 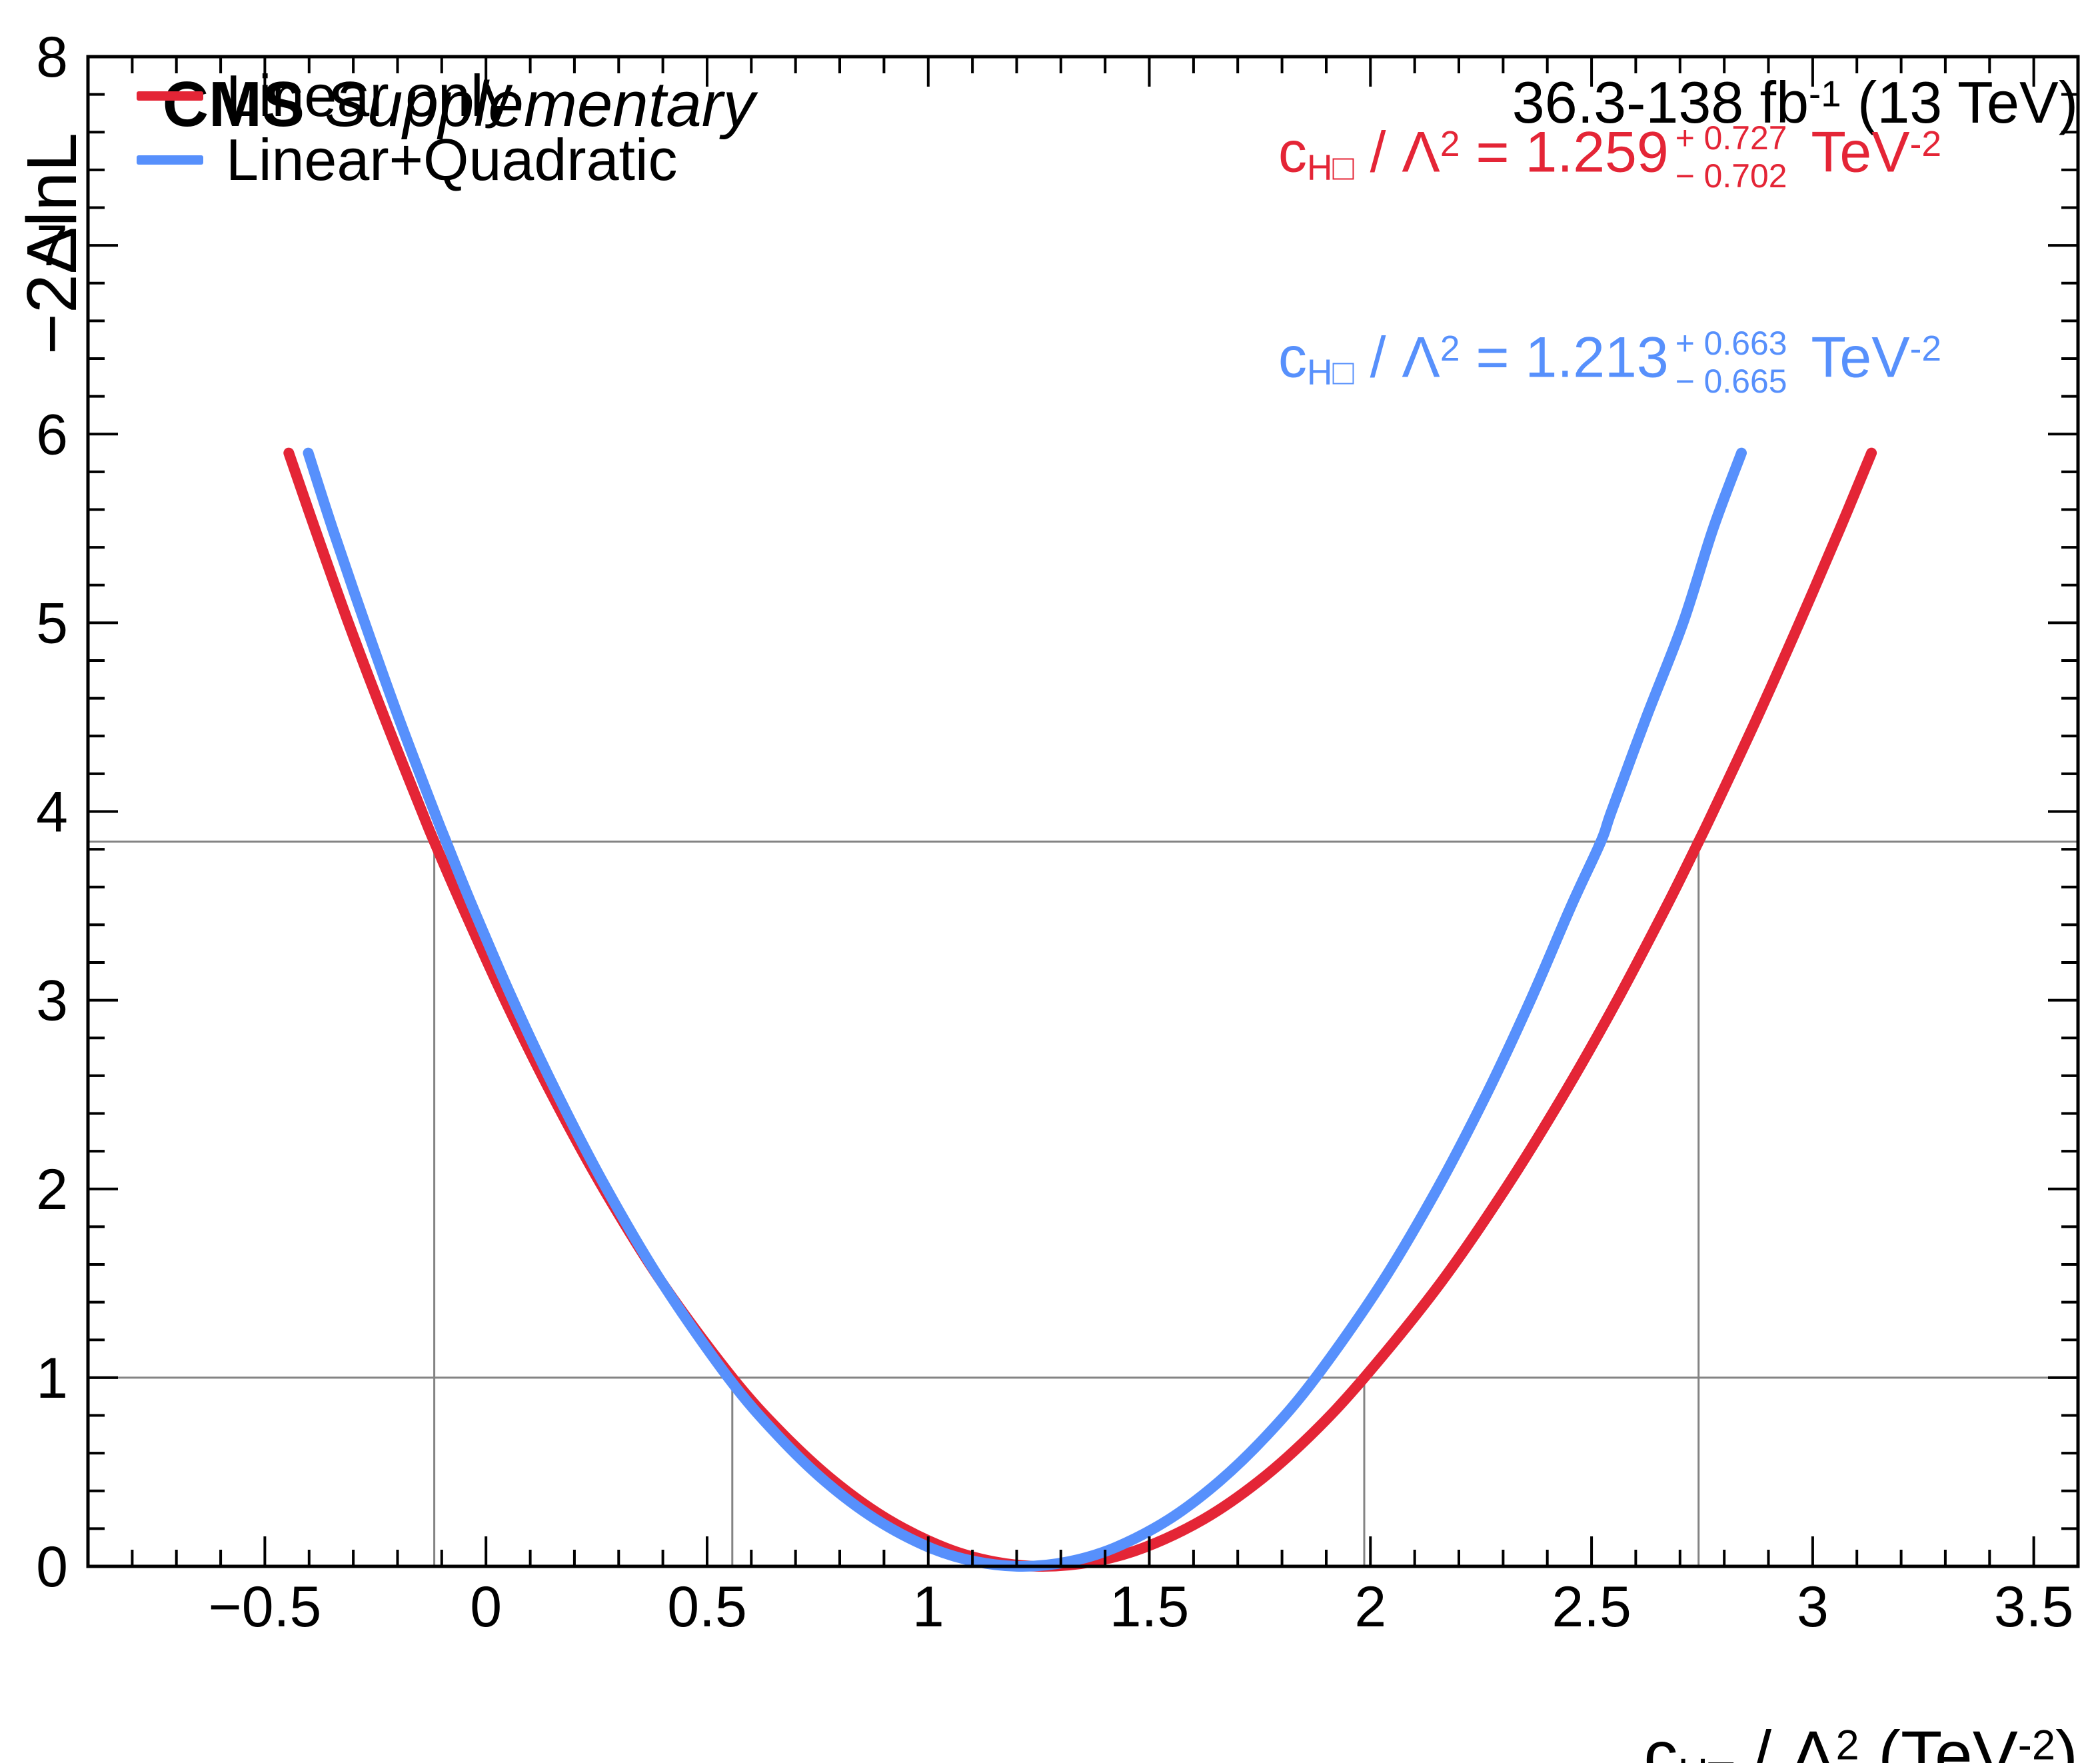 What do you see at coordinates (52, 1001) in the screenshot?
I see `y-tick-label: 3` at bounding box center [52, 1001].